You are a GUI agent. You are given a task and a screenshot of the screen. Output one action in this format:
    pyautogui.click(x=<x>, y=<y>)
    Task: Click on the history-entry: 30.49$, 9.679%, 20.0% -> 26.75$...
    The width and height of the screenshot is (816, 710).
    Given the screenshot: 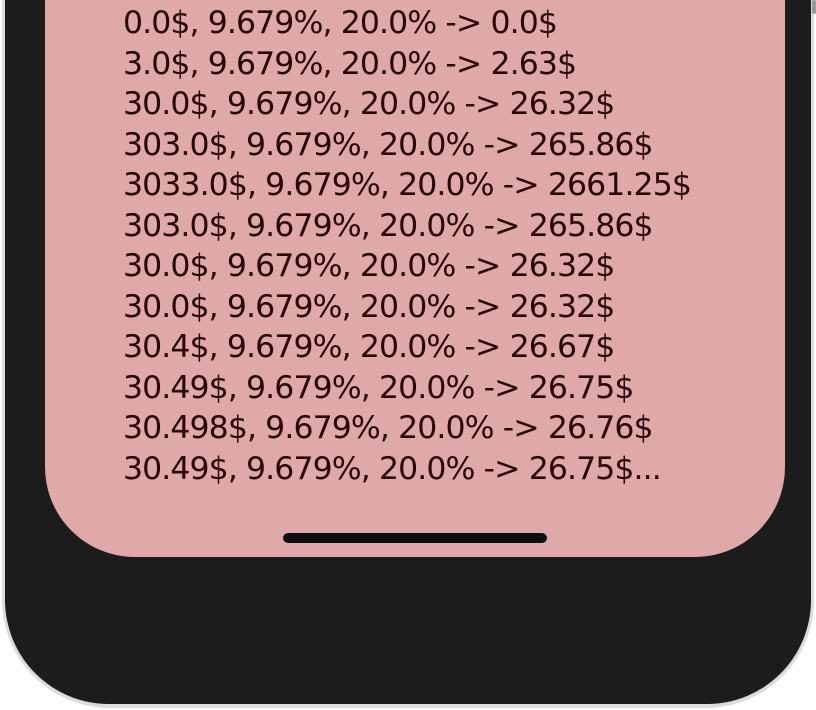 What is the action you would take?
    pyautogui.click(x=392, y=468)
    